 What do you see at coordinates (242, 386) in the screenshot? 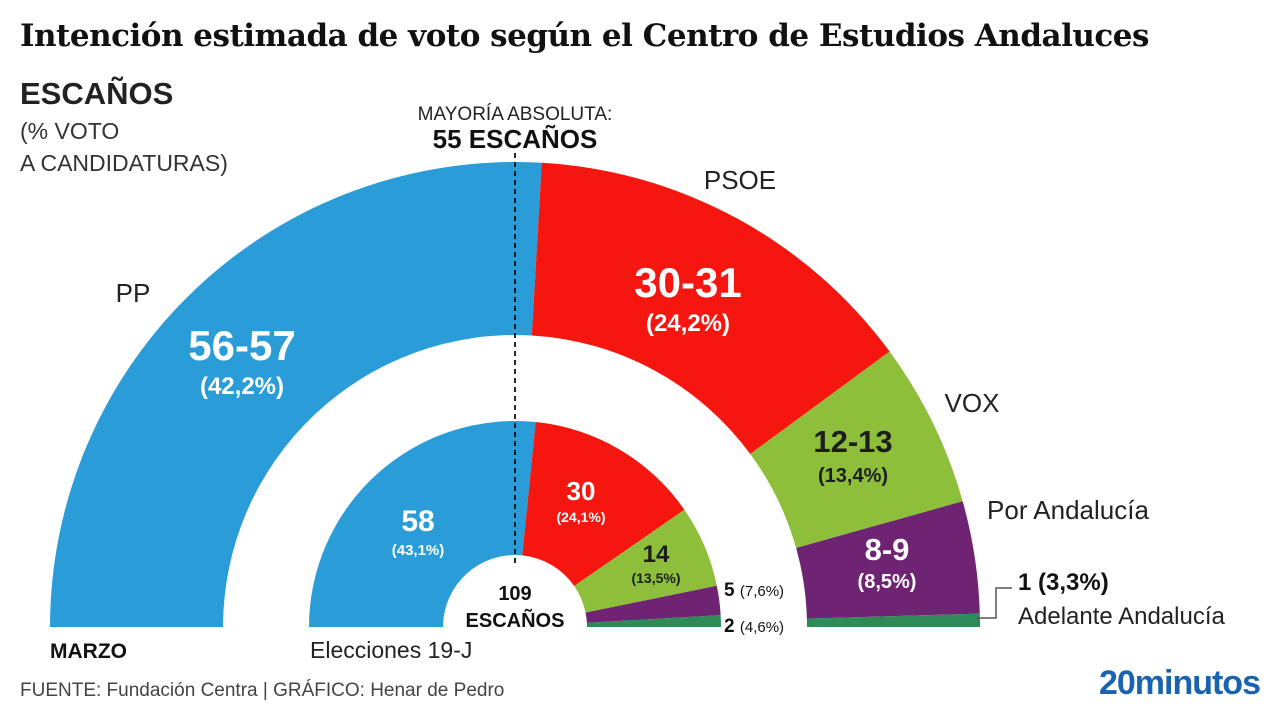
I see `outer-vote-pp: (42,2%)` at bounding box center [242, 386].